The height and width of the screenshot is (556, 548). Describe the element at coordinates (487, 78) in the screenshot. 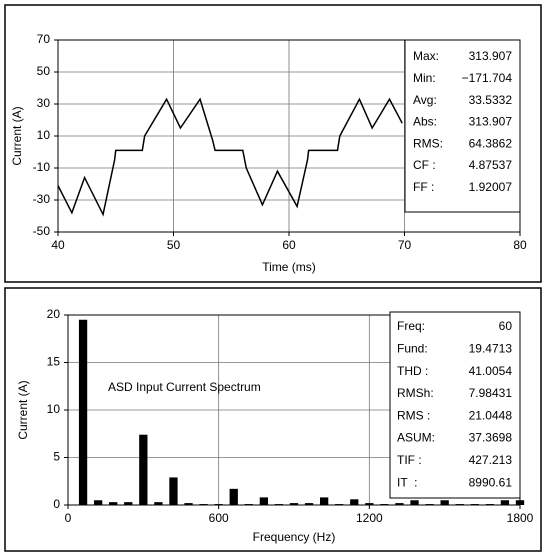

I see `stat-value: −171.704` at that location.